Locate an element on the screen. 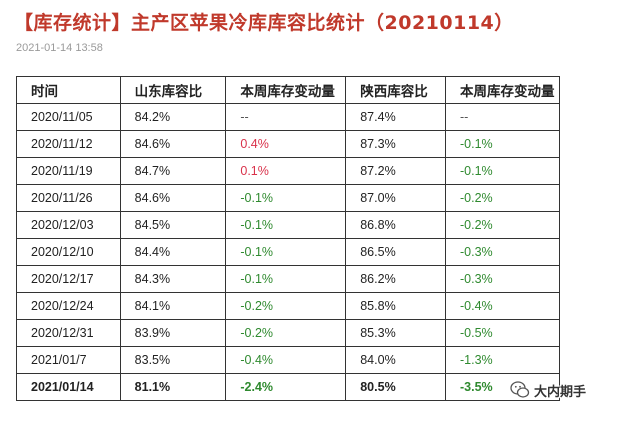  cell-shaanxi-ratio: 87.3% is located at coordinates (396, 144).